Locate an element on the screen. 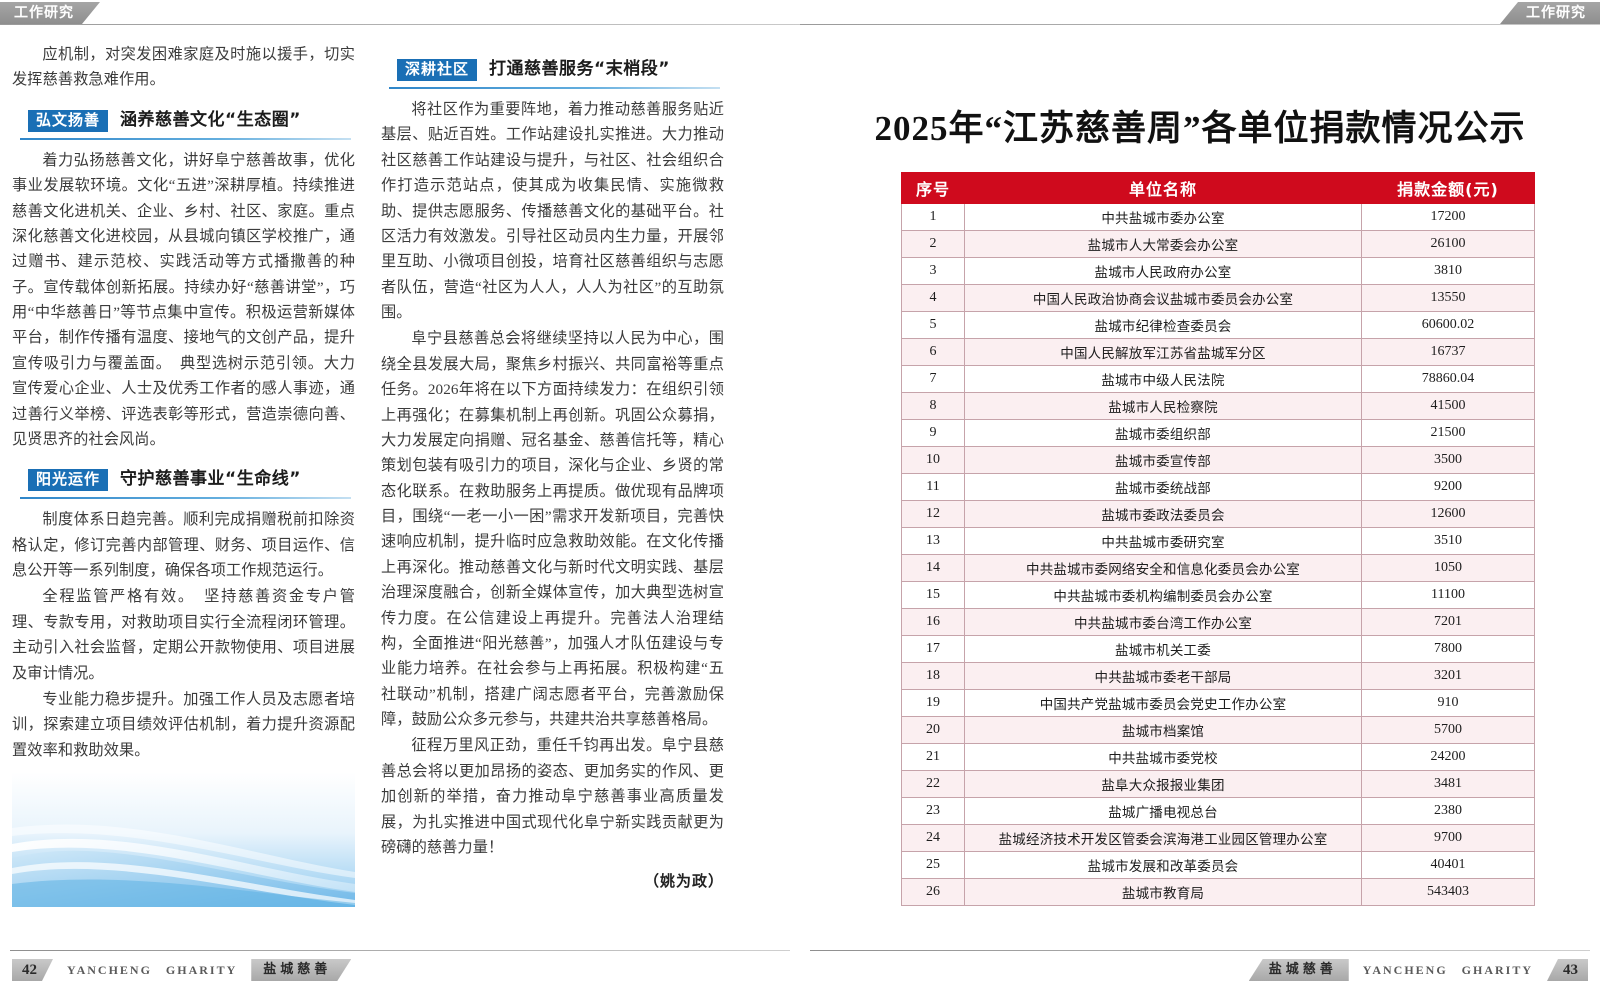  table-row: 16 中共盐城市委台湾工作办公室 7201 is located at coordinates (1218, 622).